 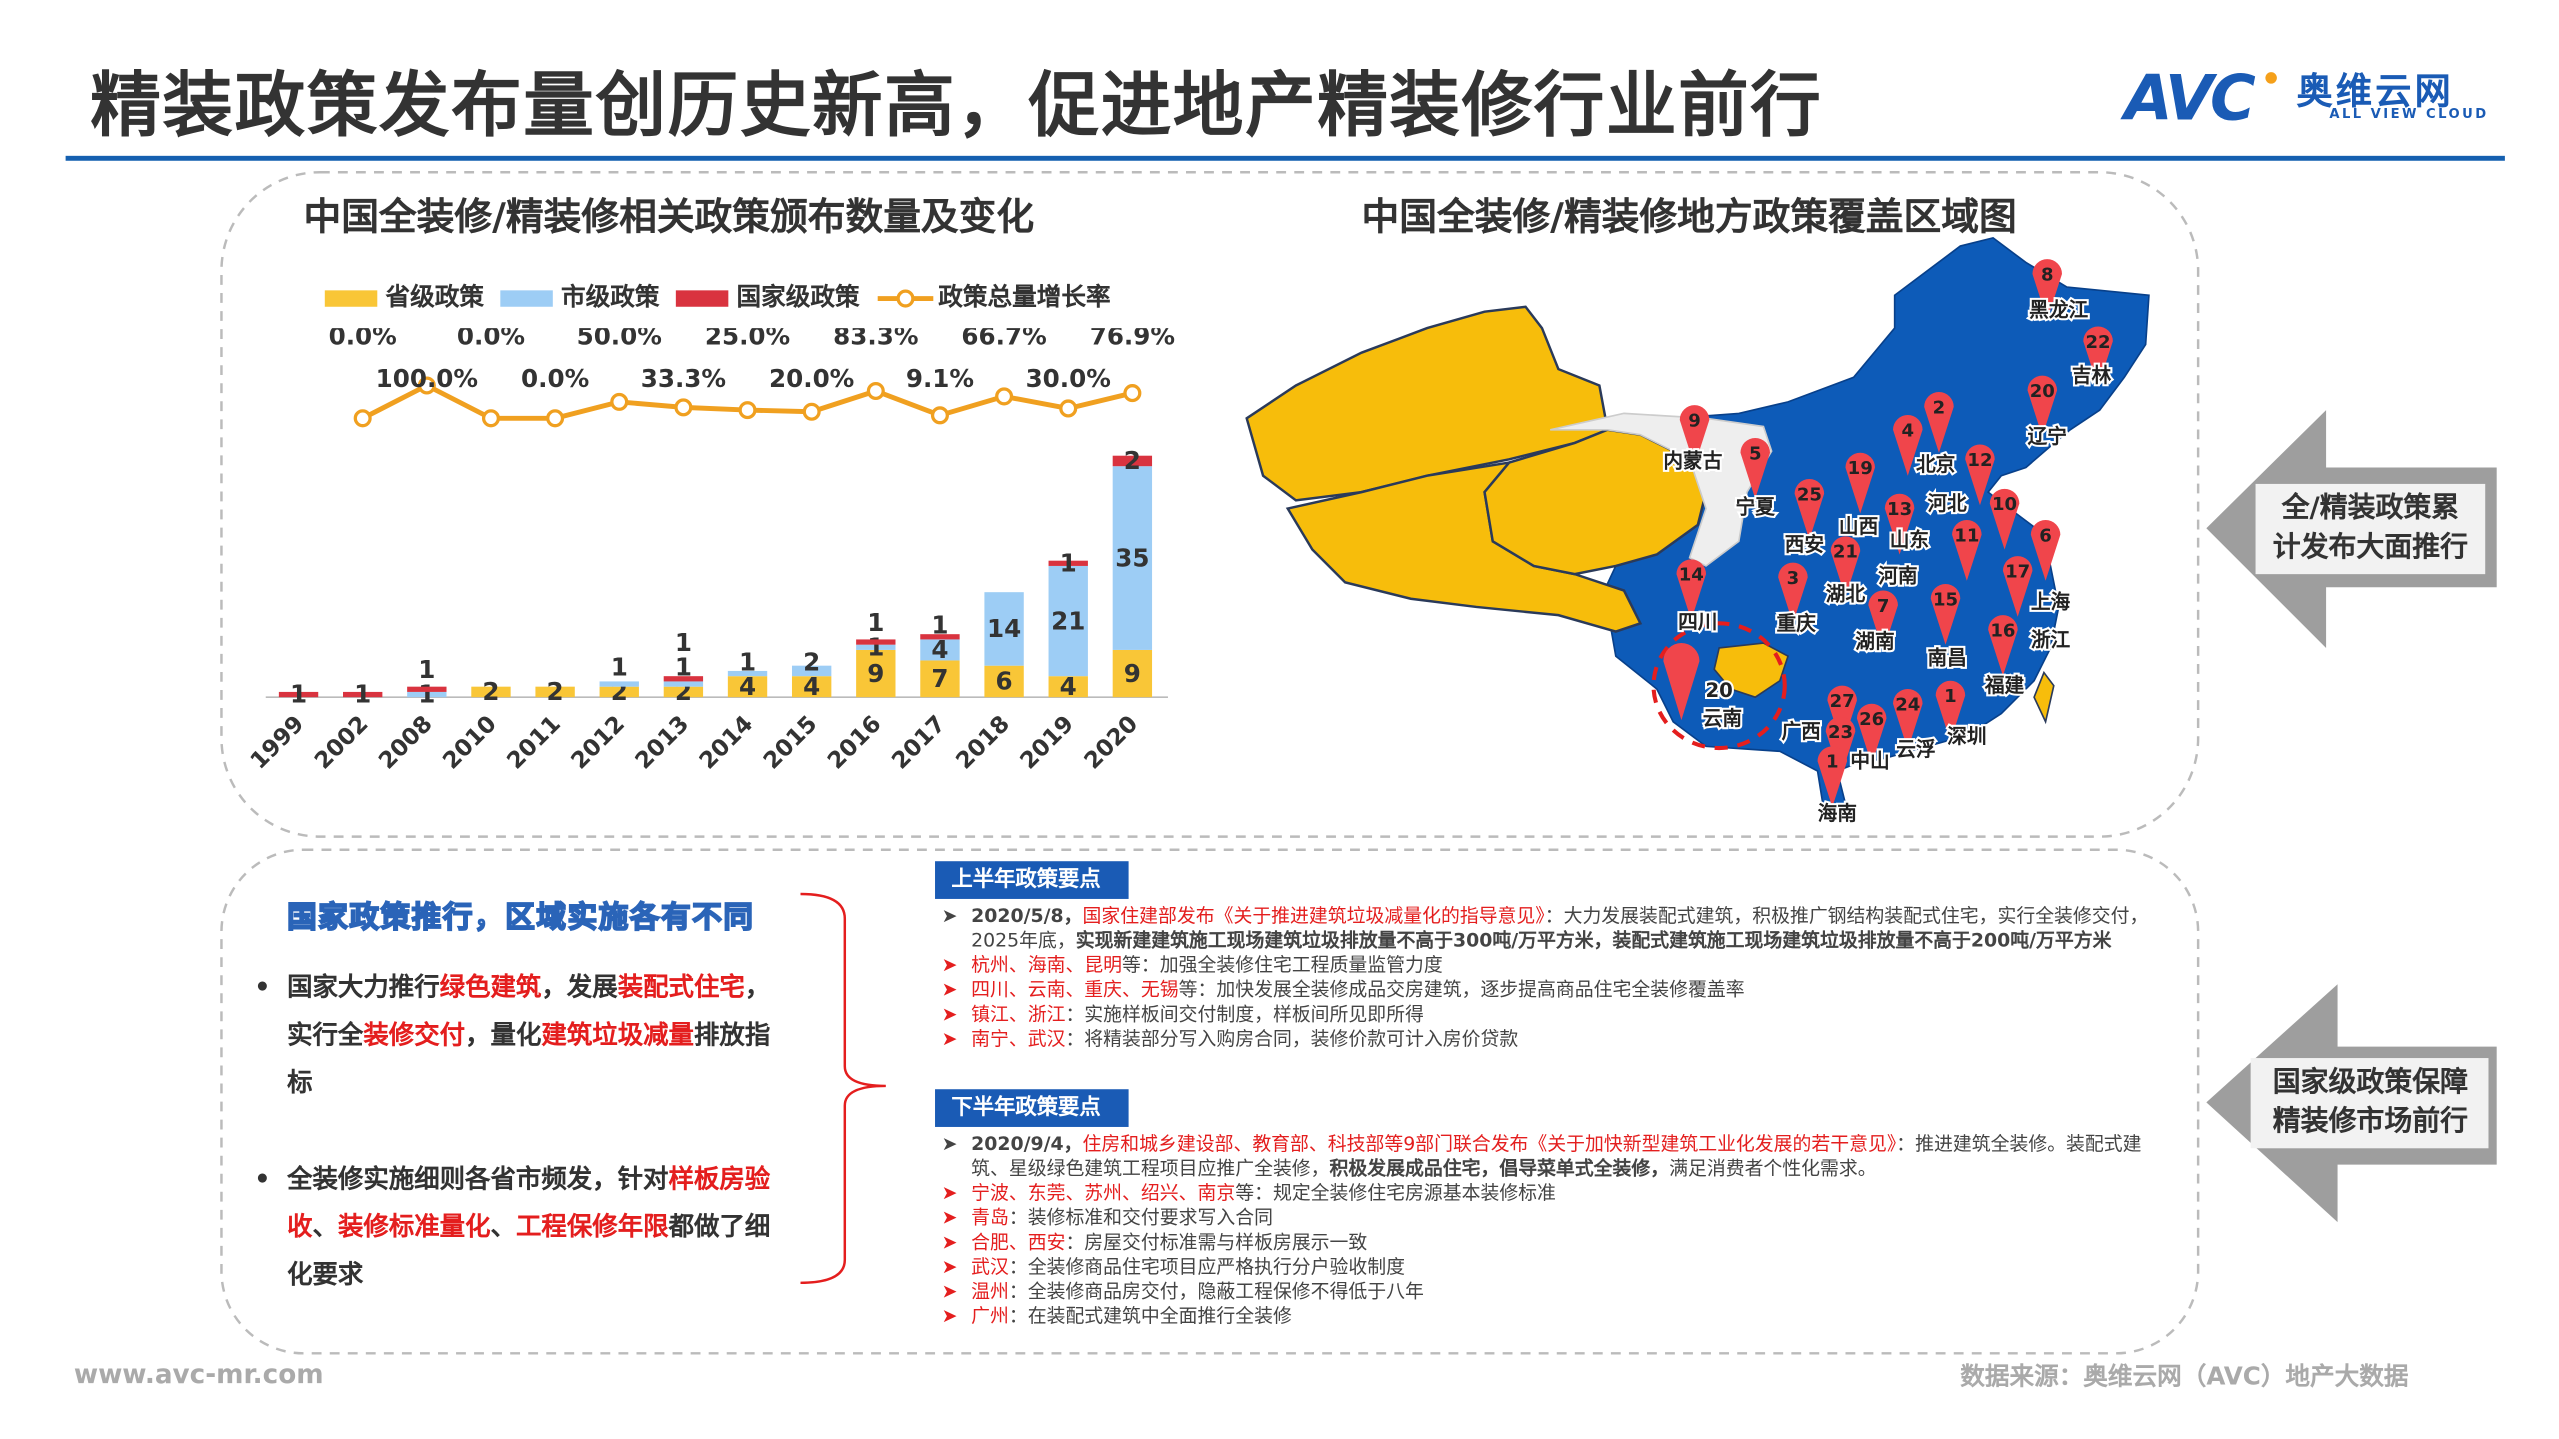 What do you see at coordinates (1809, 494) in the screenshot?
I see `pin-number: 25` at bounding box center [1809, 494].